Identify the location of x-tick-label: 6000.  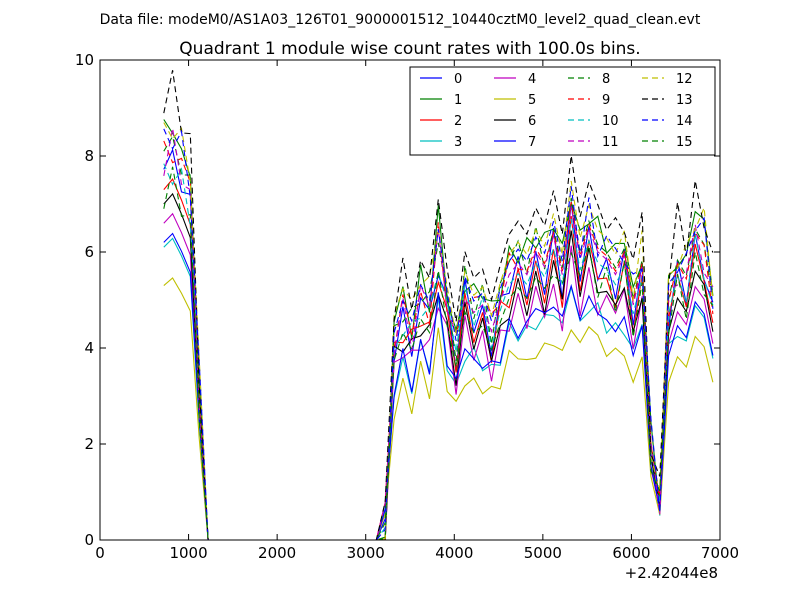
(631, 553).